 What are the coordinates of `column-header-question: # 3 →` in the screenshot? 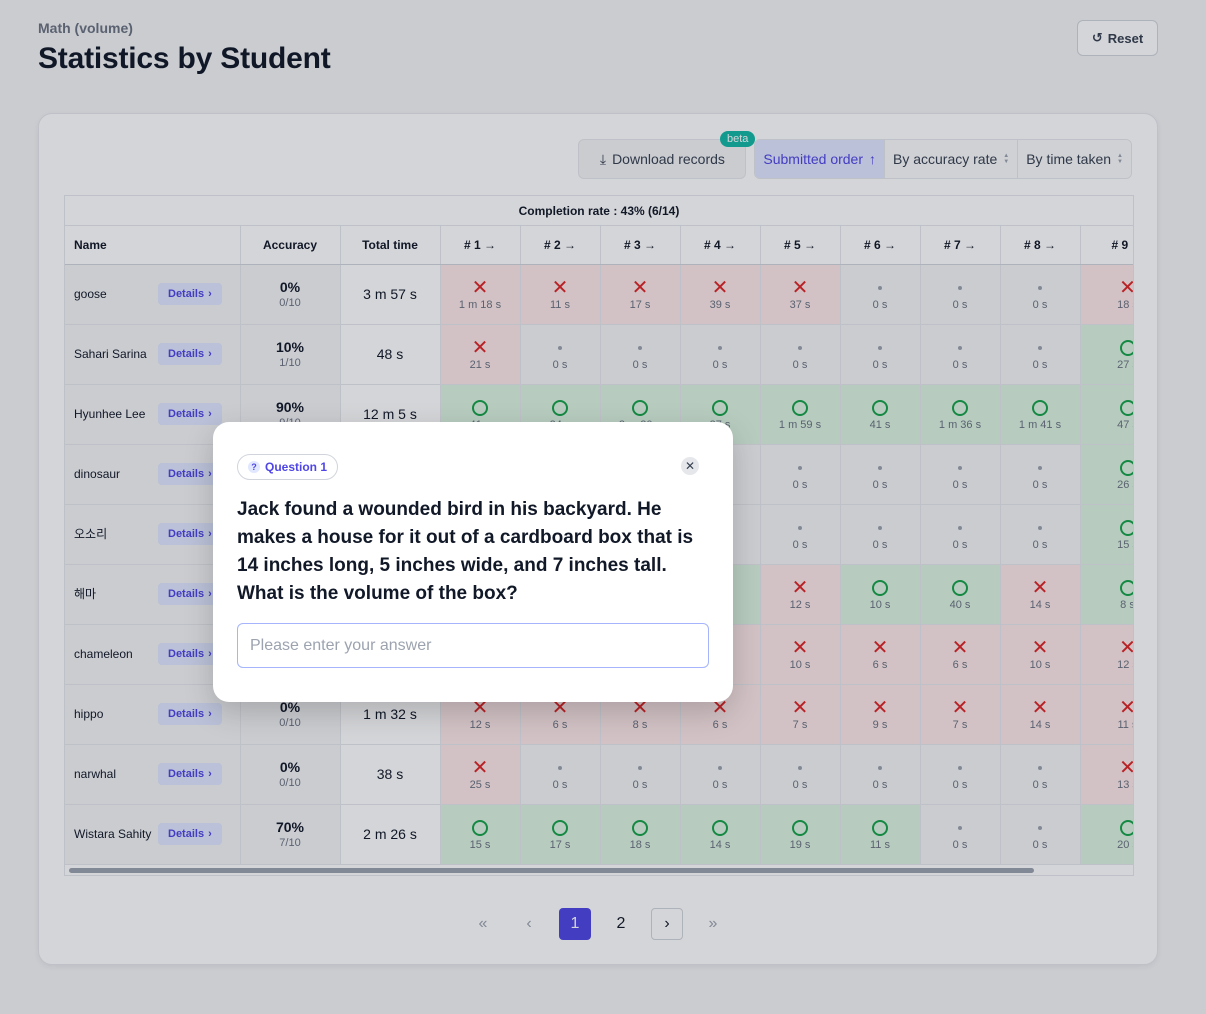 It's located at (640, 245).